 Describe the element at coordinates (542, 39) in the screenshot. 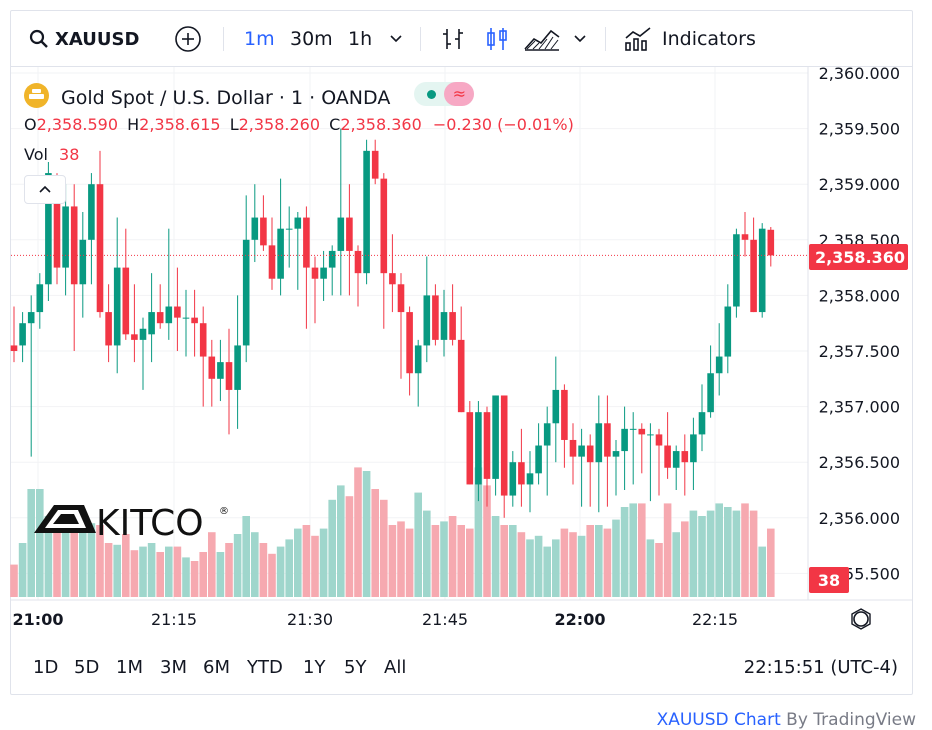

I see `area-style-button` at that location.